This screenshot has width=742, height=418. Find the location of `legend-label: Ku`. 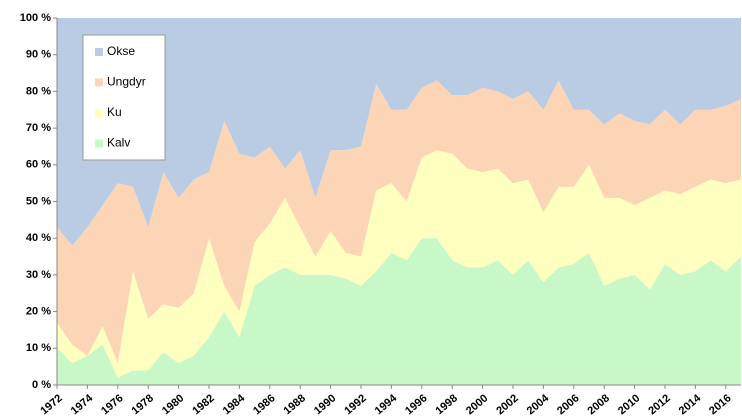

legend-label: Ku is located at coordinates (114, 112).